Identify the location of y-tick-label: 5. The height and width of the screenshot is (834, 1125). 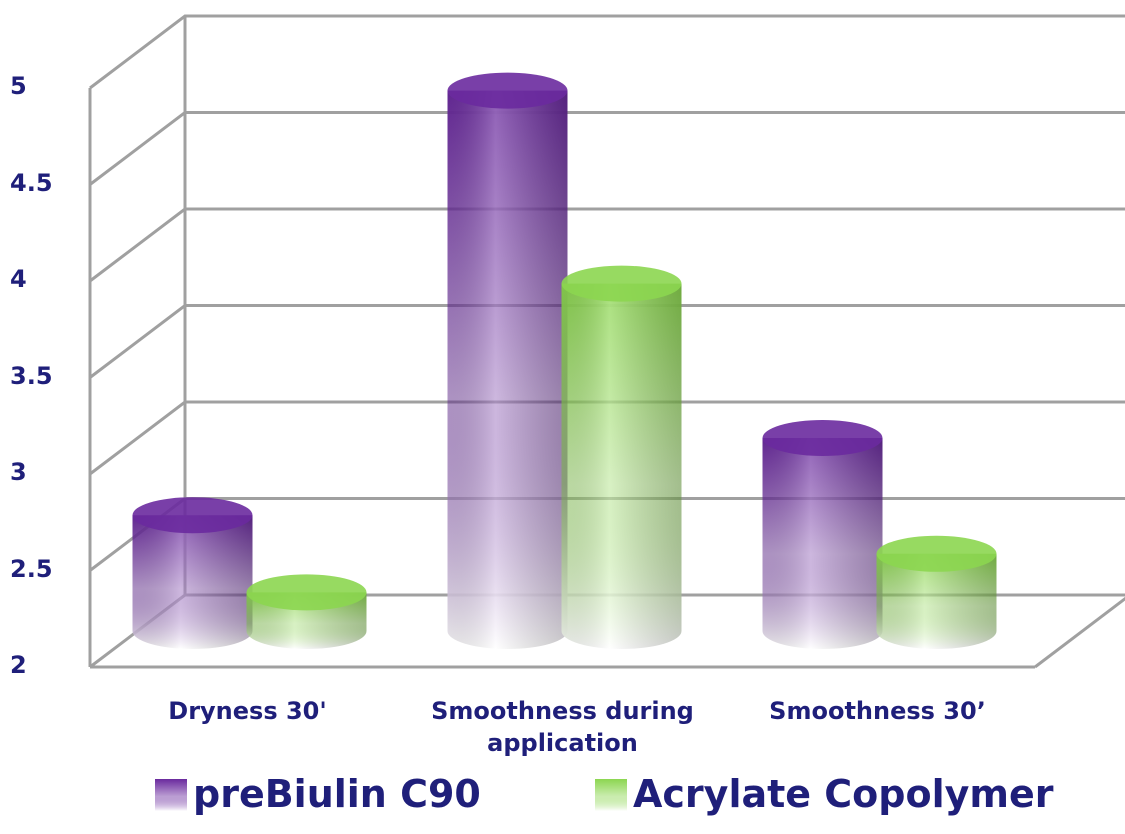
(18, 86).